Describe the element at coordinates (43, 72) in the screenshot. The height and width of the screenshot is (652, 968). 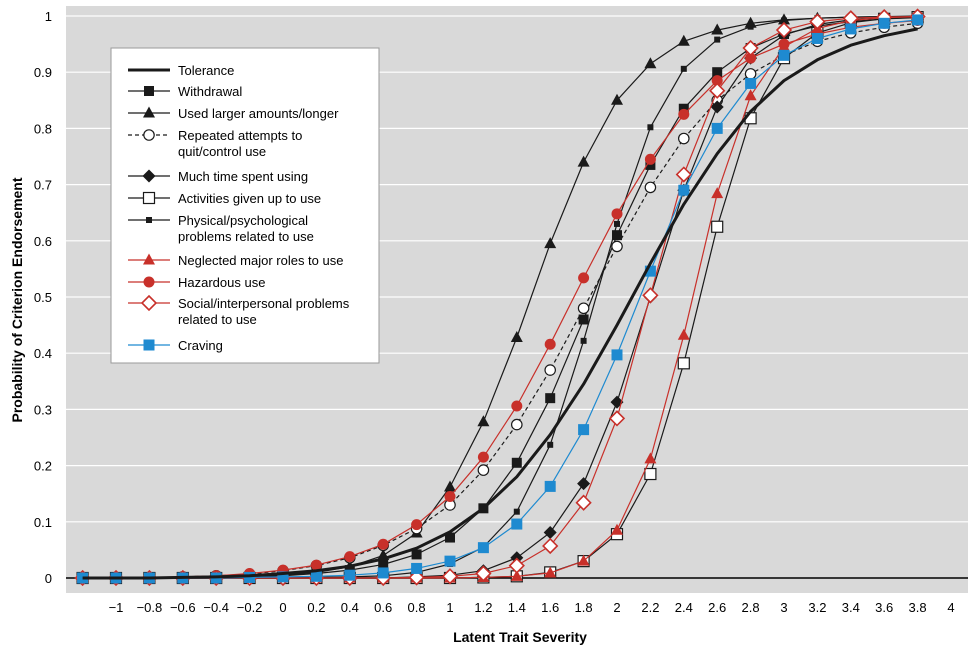
I see `y-tick-label: 0.9` at that location.